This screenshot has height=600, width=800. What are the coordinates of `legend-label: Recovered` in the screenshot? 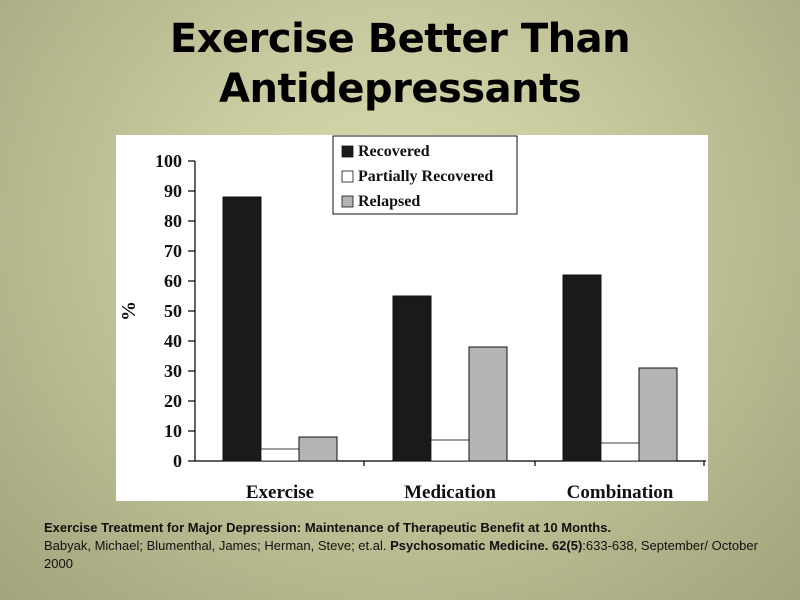 It's located at (394, 151).